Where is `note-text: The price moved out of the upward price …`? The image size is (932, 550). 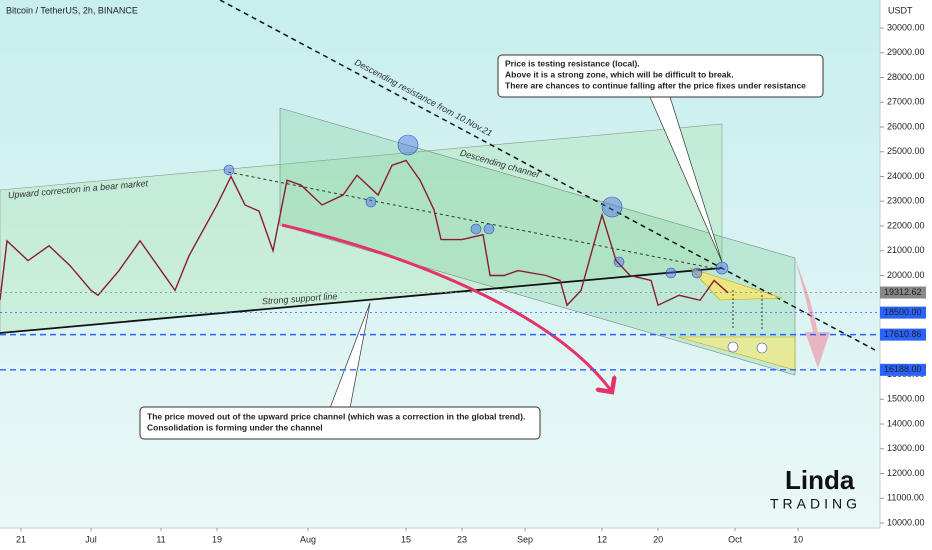
note-text: The price moved out of the upward price … is located at coordinates (336, 416).